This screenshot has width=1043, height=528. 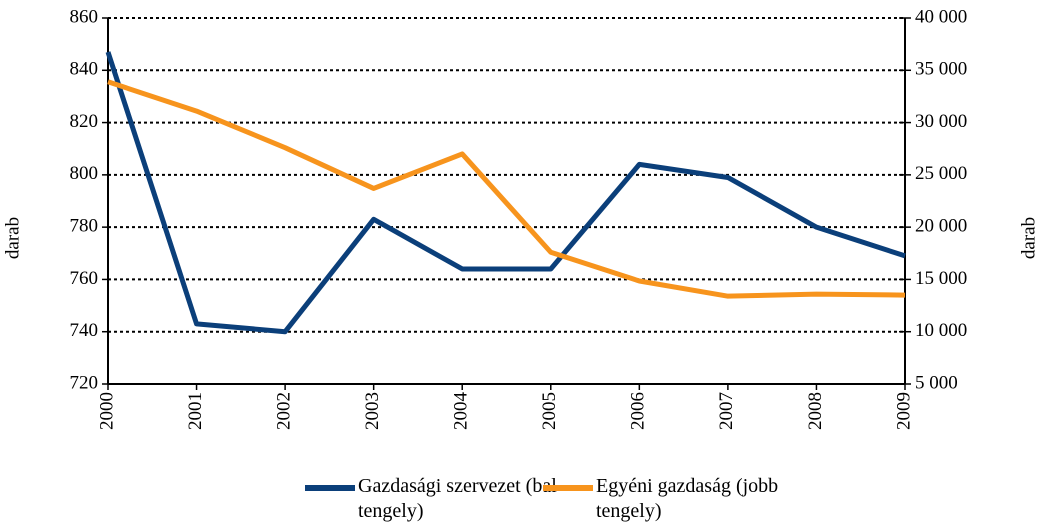 I want to click on y-tick-label: 720, so click(x=84, y=382).